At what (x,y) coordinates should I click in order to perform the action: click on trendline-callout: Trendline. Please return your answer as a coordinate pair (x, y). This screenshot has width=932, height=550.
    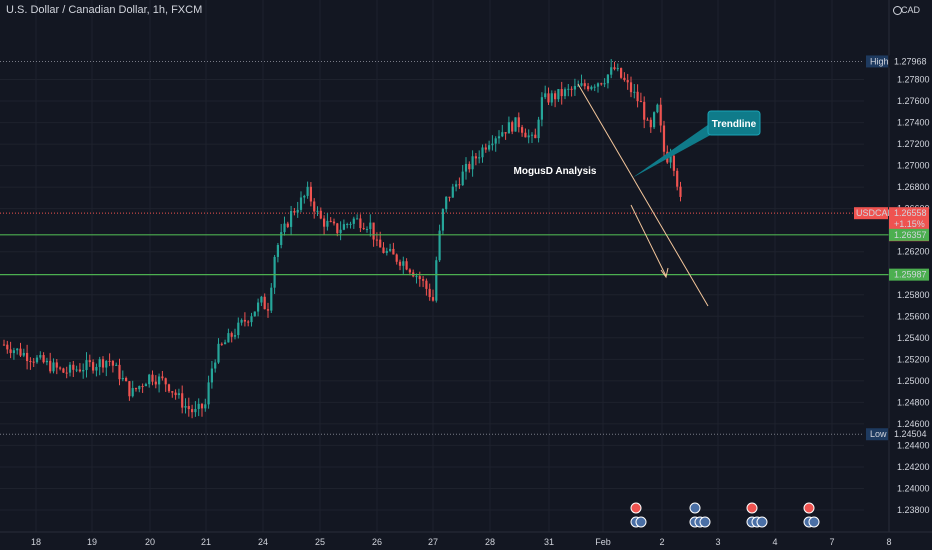
    Looking at the image, I should click on (696, 144).